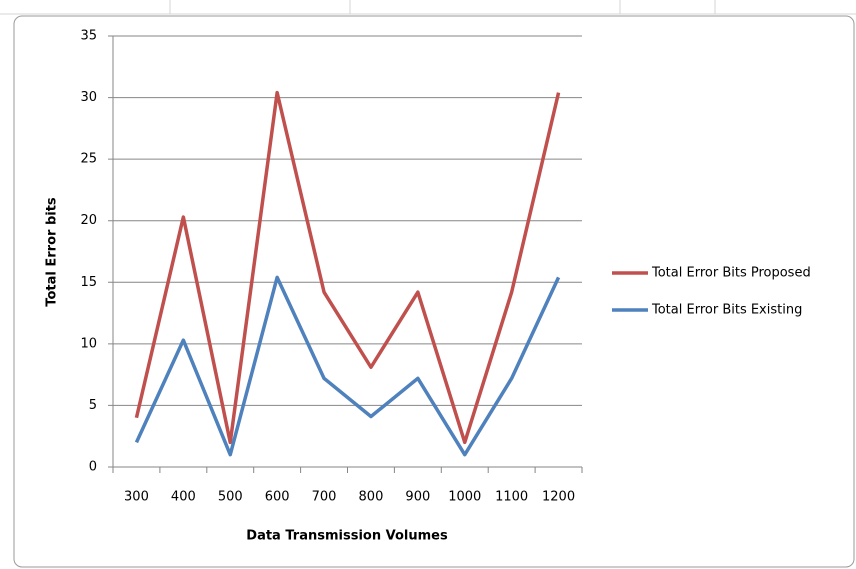  Describe the element at coordinates (88, 97) in the screenshot. I see `y-tick-label: 30` at that location.